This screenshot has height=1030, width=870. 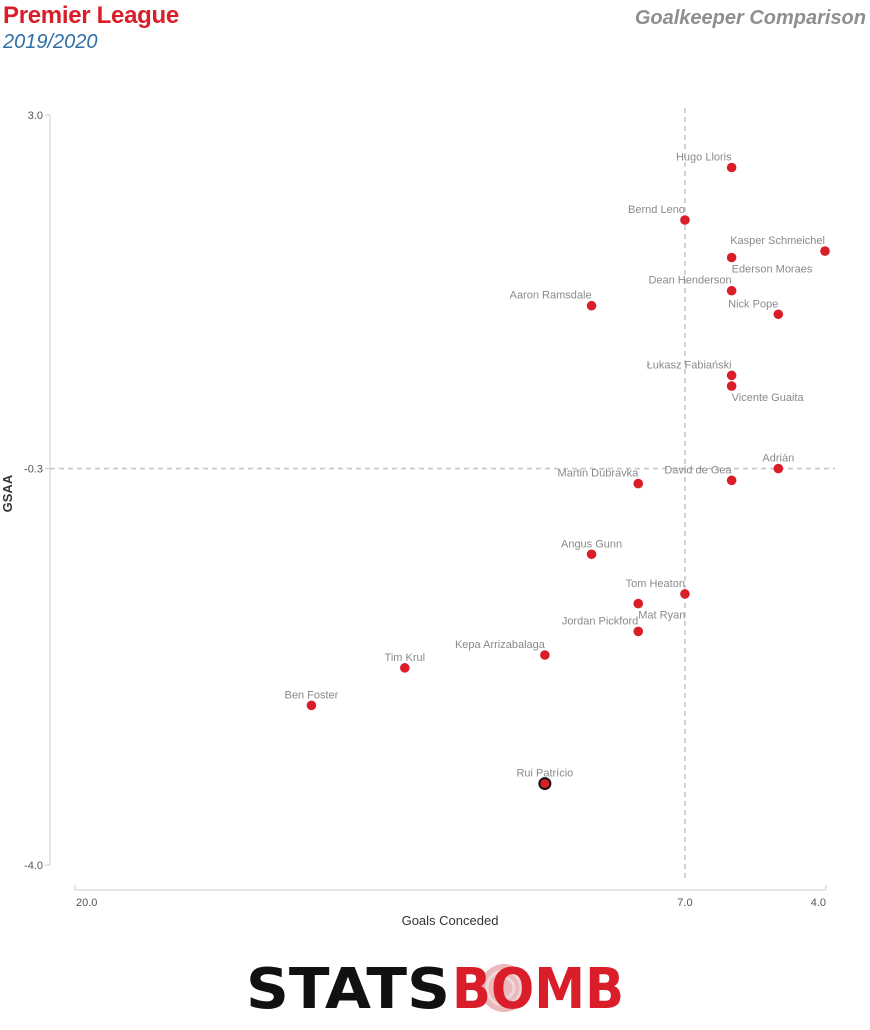 I want to click on point-label: Aaron Ramsdale, so click(x=551, y=296).